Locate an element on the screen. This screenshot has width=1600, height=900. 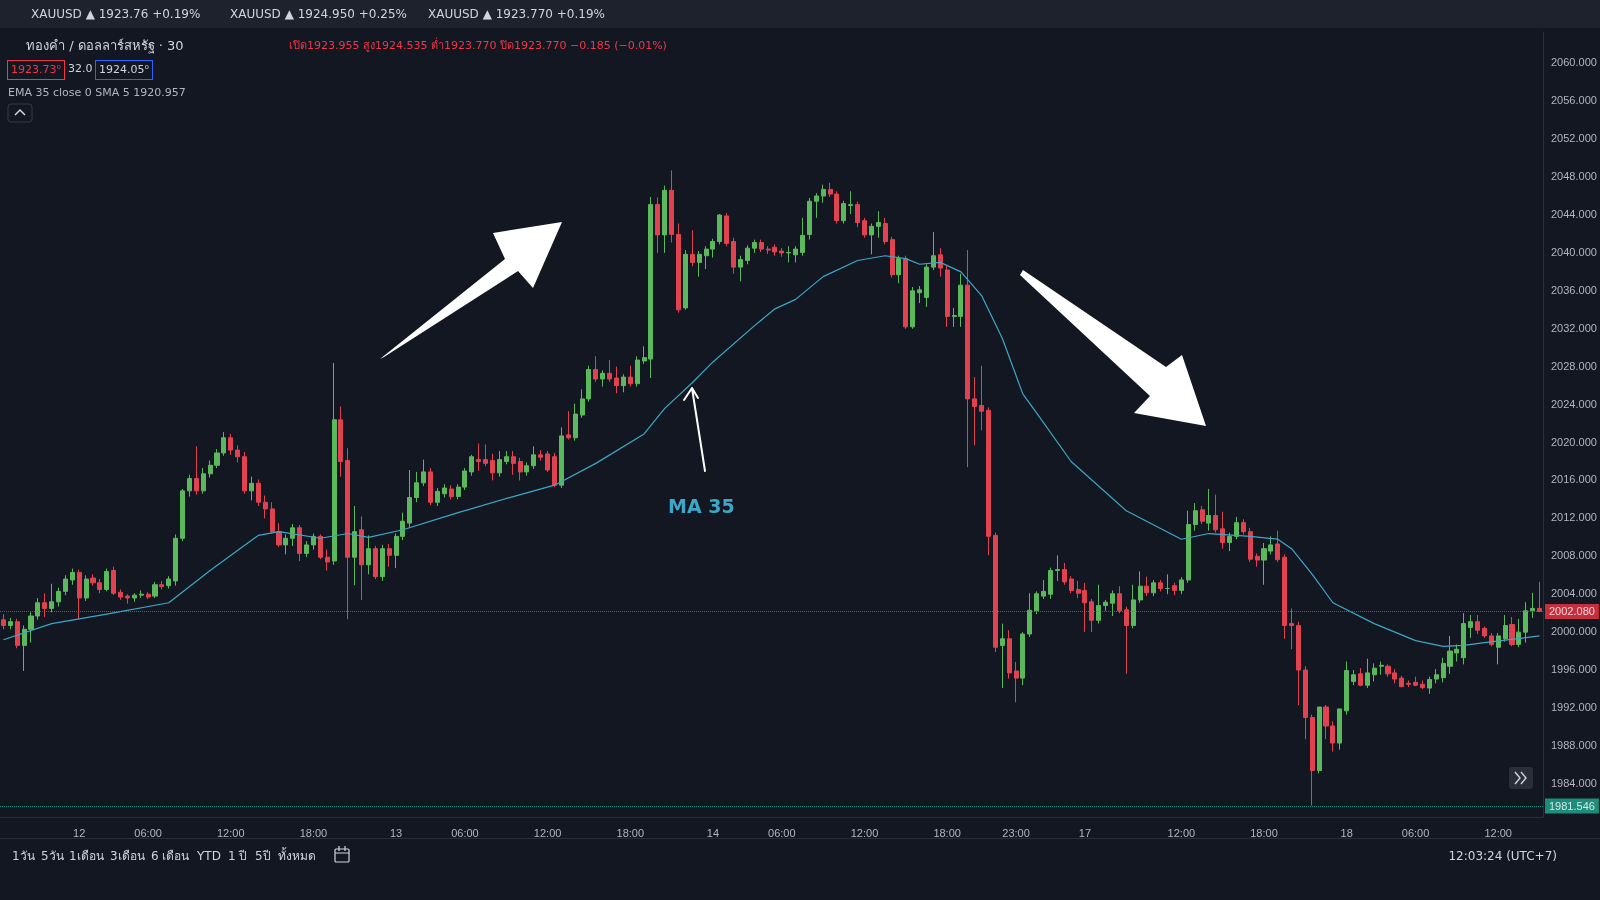
y-tick-label: 2024.000 is located at coordinates (1574, 403).